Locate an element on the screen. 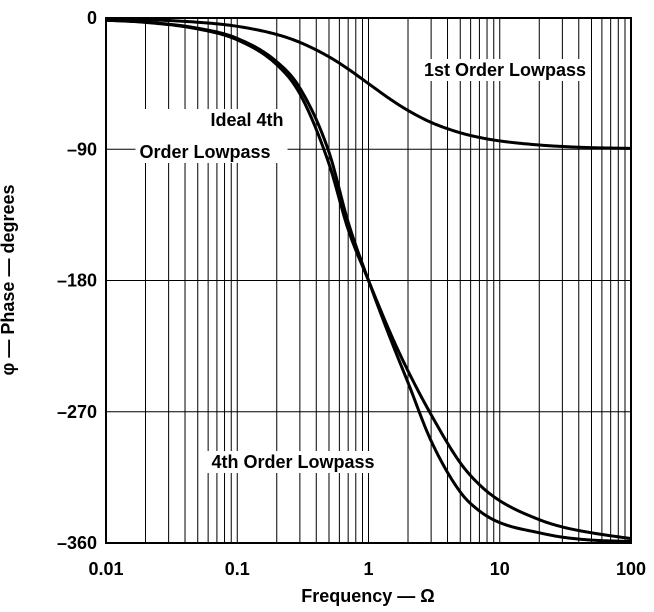  annotation-ideal-4th-order-bg is located at coordinates (211, 136).